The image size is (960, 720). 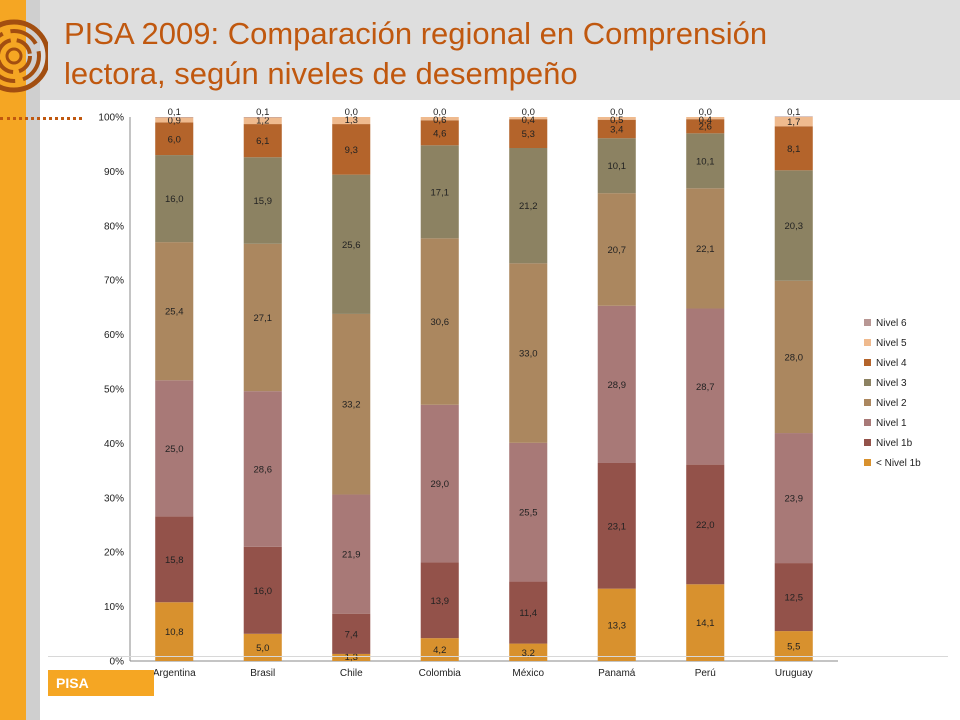 What do you see at coordinates (440, 673) in the screenshot?
I see `x-tick-label: Colombia` at bounding box center [440, 673].